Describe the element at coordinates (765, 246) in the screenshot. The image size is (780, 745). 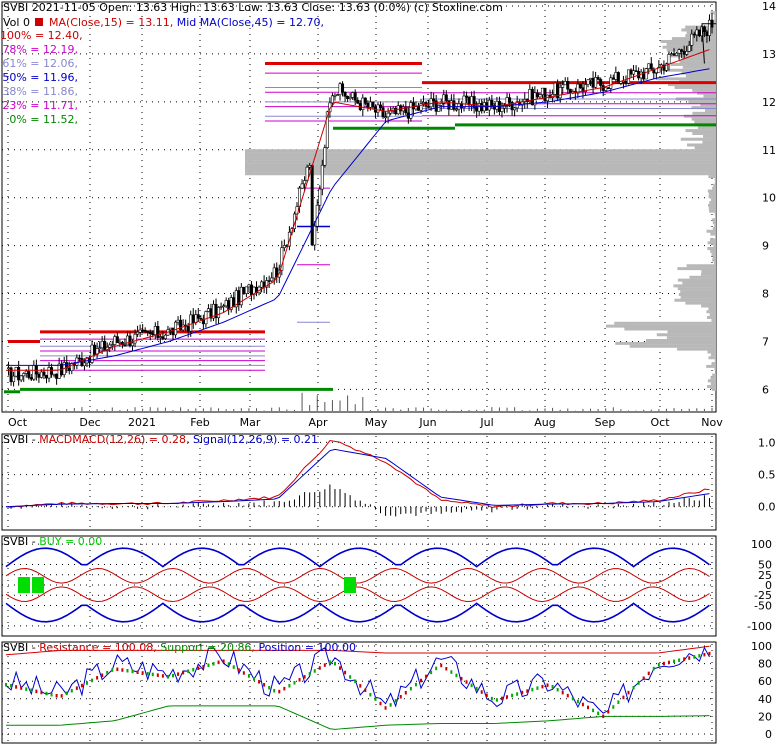
I see `price-tick-label: 9` at that location.